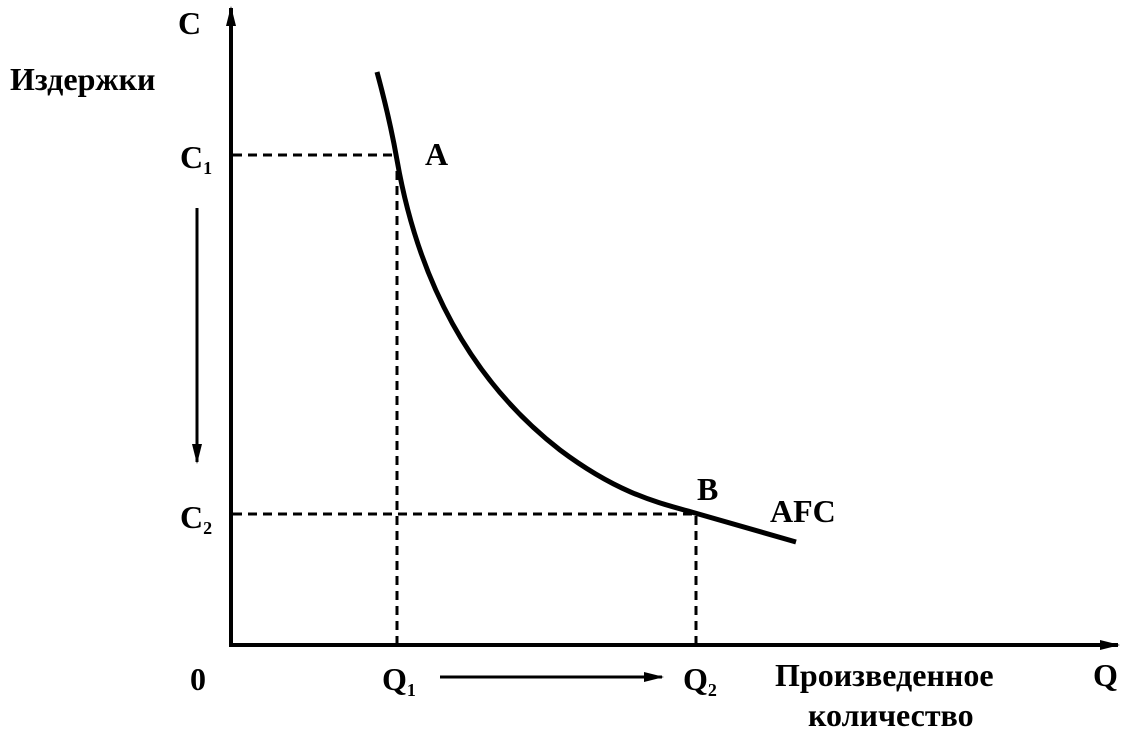 The width and height of the screenshot is (1126, 732). Describe the element at coordinates (891, 714) in the screenshot. I see `x-label-line: количество` at that location.